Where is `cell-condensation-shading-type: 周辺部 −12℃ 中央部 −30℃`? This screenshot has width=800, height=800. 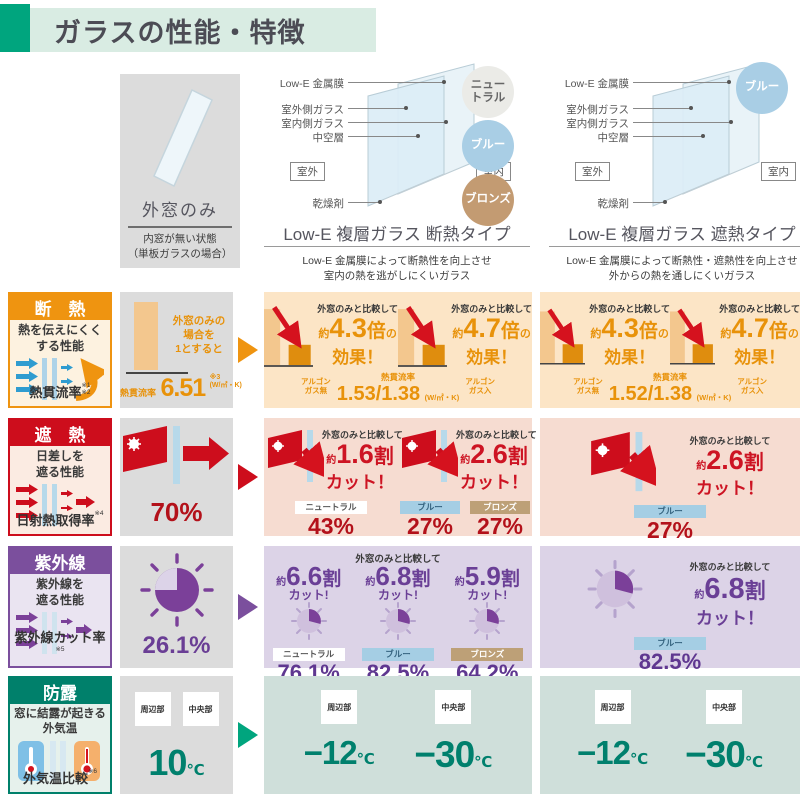 cell-condensation-shading-type: 周辺部 −12℃ 中央部 −30℃ is located at coordinates (670, 735).